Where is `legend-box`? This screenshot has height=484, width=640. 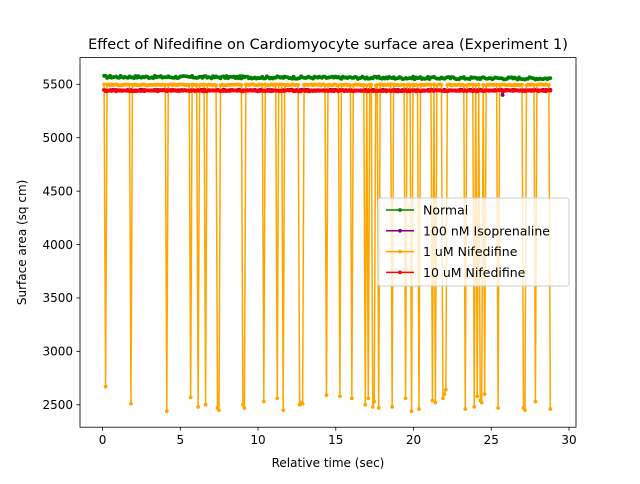
legend-box is located at coordinates (473, 242).